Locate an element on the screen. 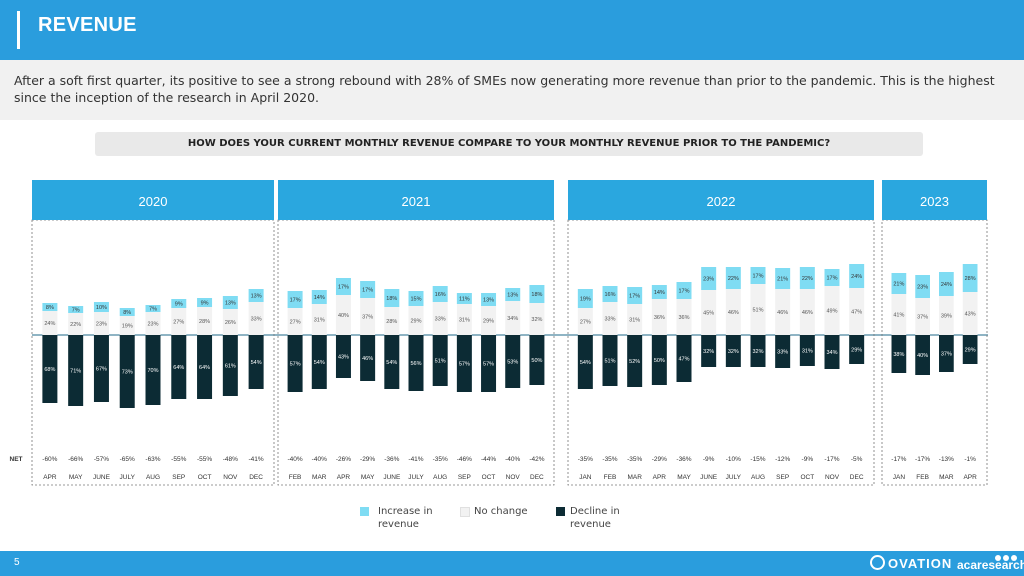 The image size is (1024, 576). category-label: JULY is located at coordinates (128, 477).